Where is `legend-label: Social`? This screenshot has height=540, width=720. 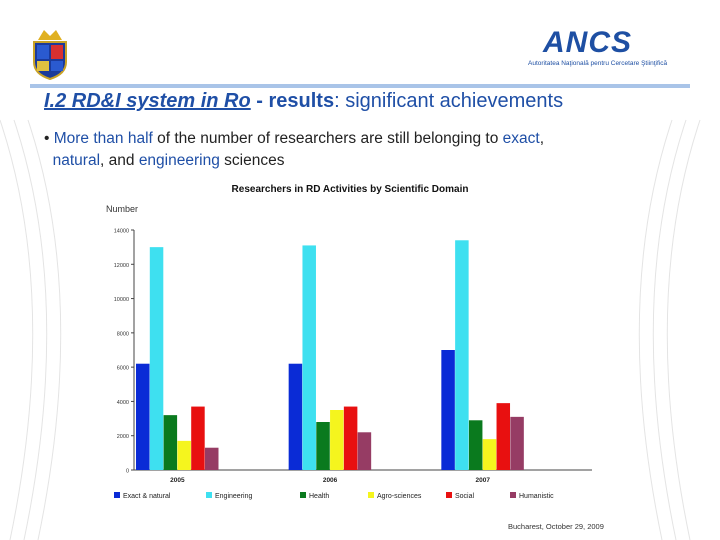 legend-label: Social is located at coordinates (465, 496).